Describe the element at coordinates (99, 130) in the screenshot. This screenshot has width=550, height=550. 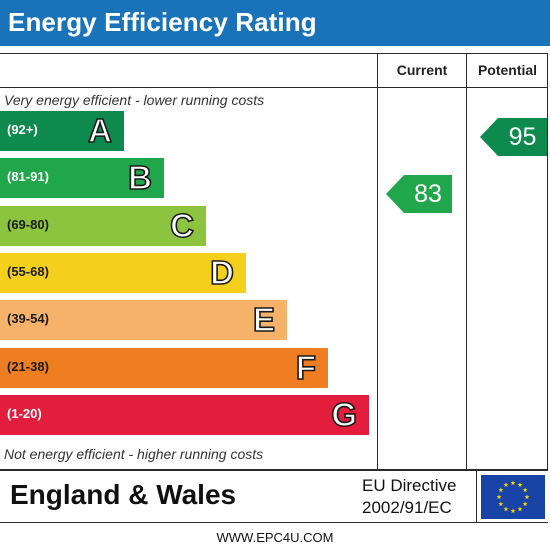
I see `band-letter-label: A` at that location.